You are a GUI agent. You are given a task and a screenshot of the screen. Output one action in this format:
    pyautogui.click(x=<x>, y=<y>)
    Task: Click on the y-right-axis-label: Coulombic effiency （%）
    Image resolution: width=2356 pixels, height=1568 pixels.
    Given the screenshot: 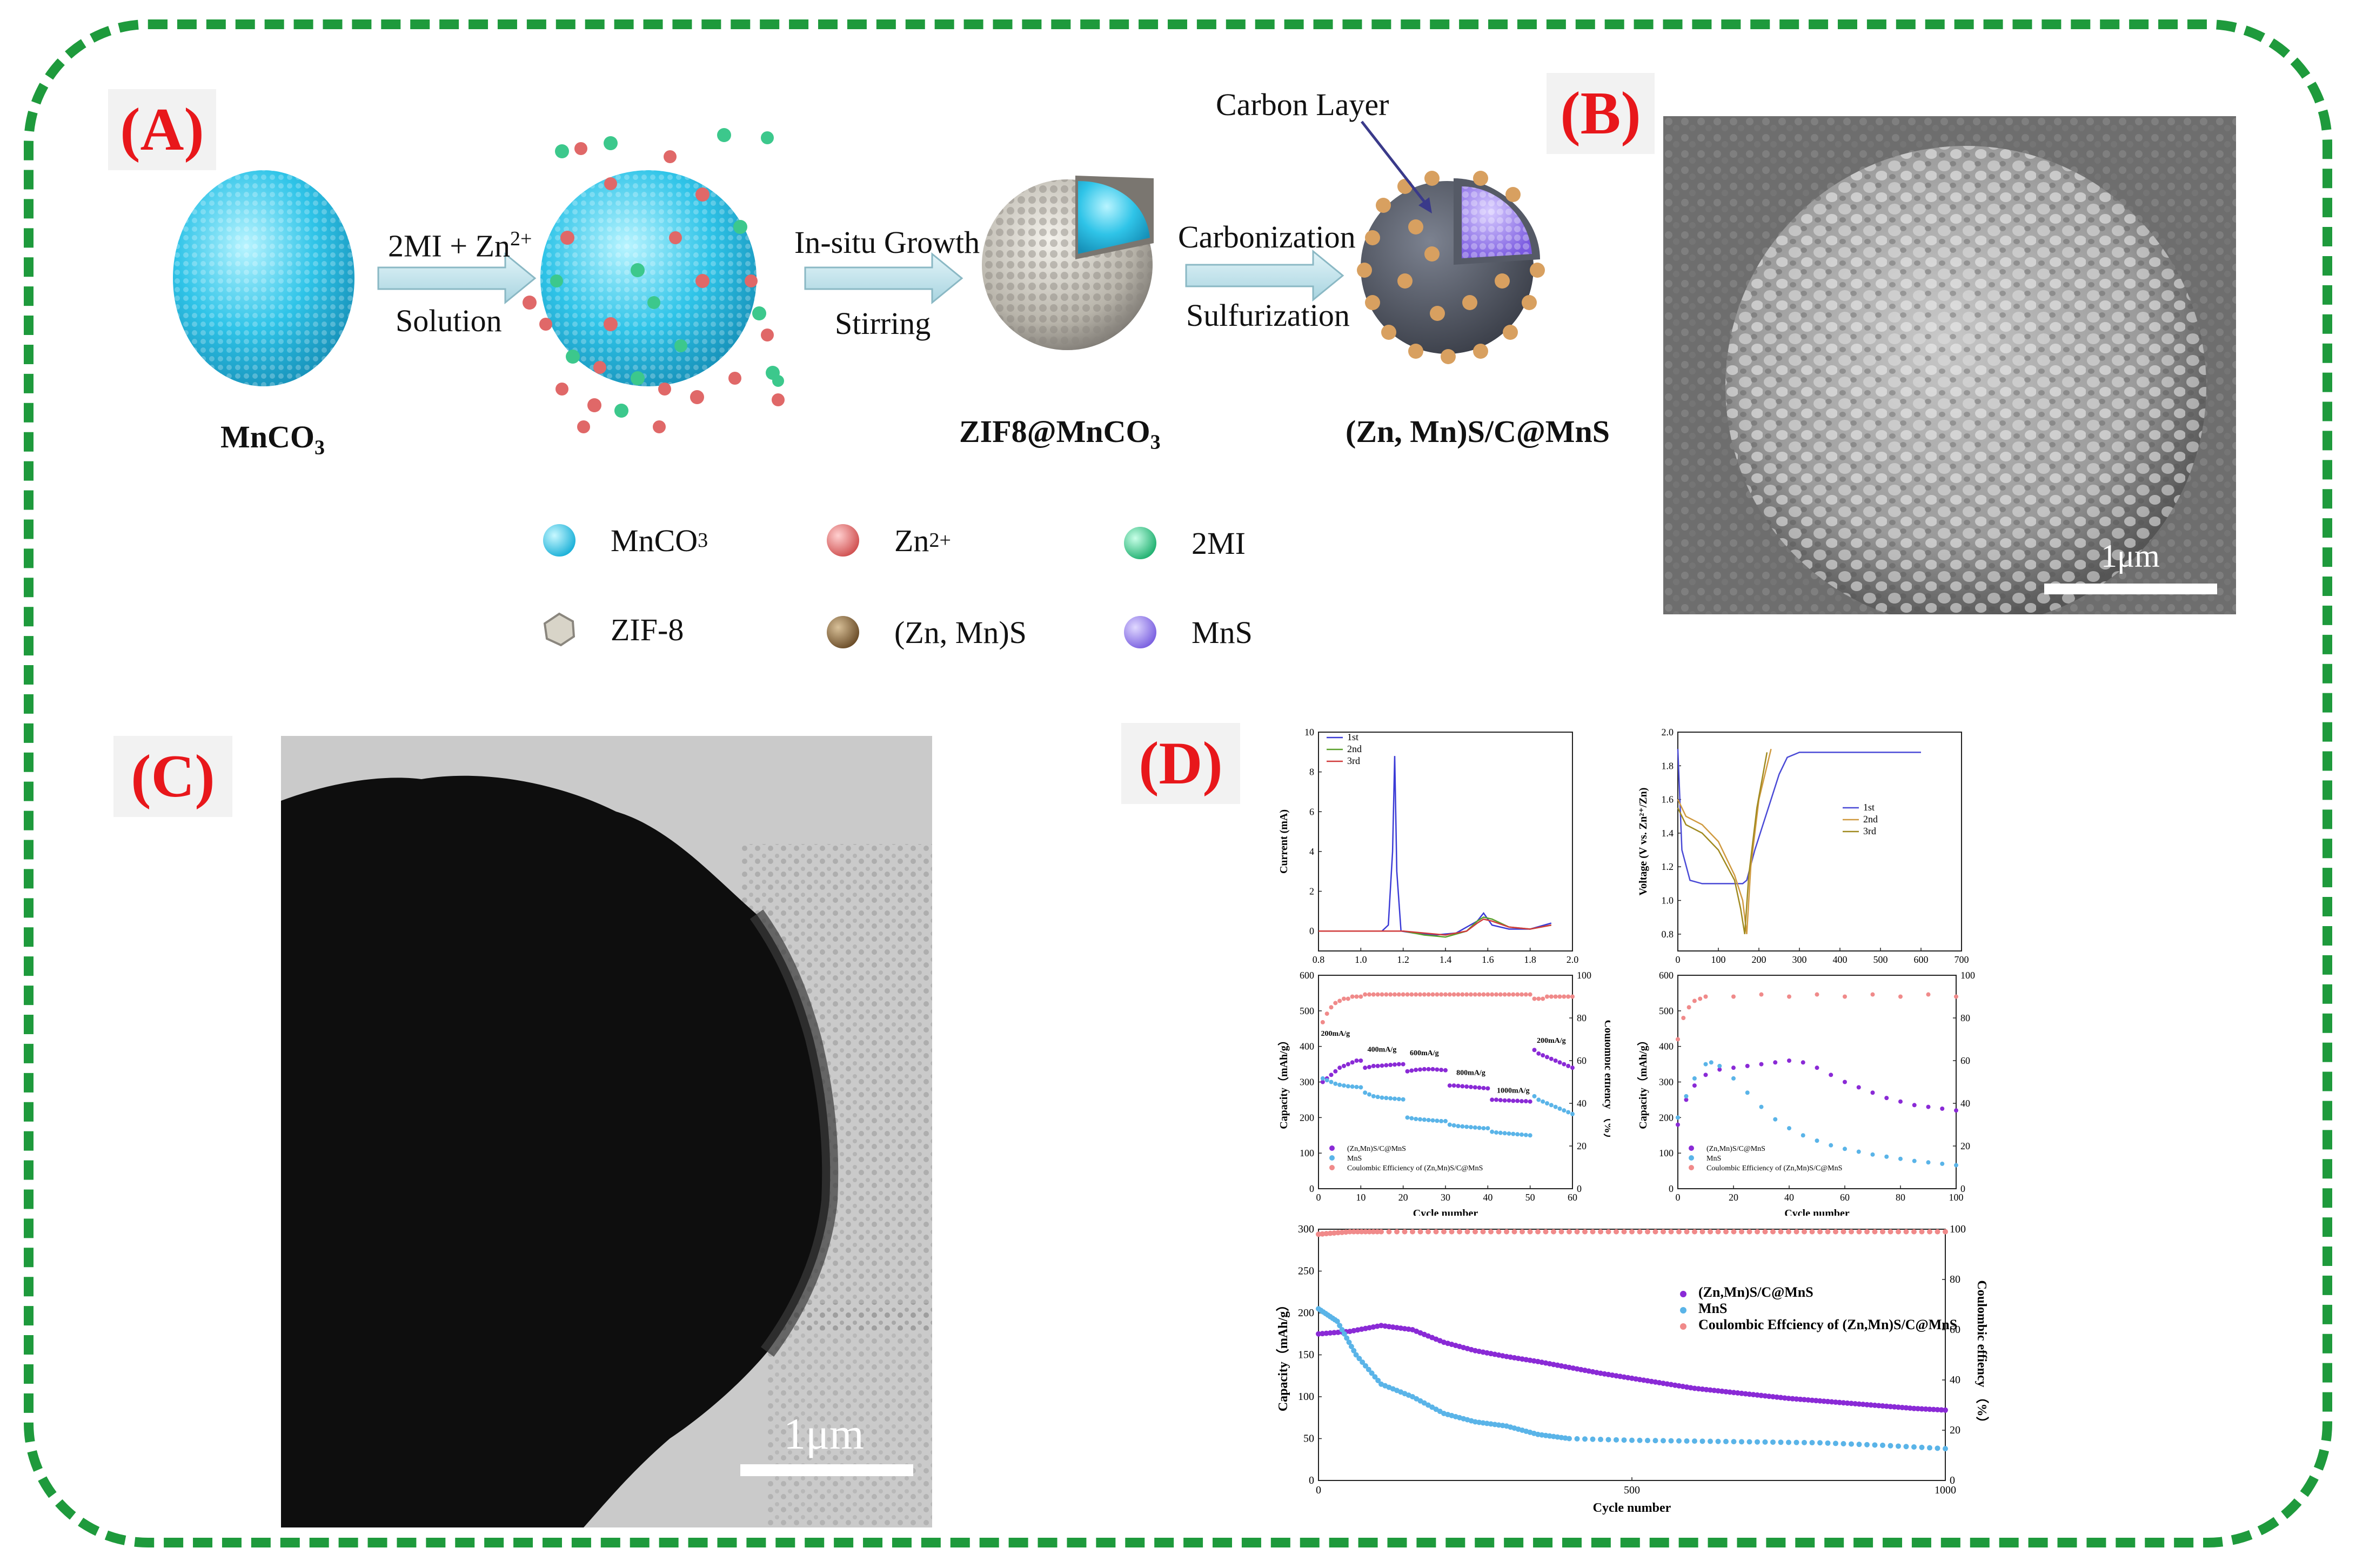 What is the action you would take?
    pyautogui.click(x=1606, y=1082)
    